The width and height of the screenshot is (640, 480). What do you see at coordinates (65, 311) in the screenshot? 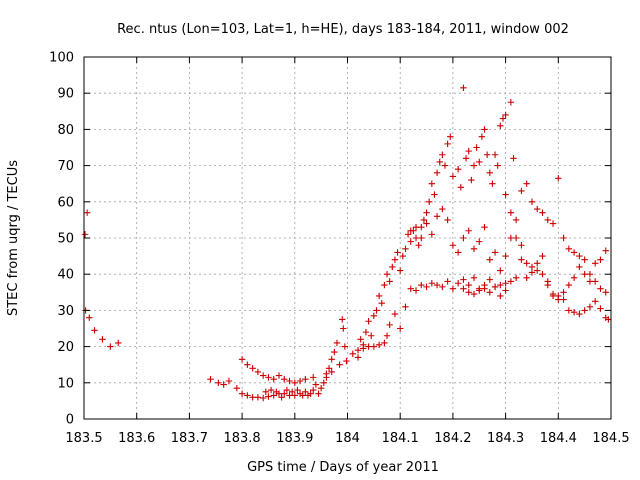
I see `y-tick-label: 30` at bounding box center [65, 311].